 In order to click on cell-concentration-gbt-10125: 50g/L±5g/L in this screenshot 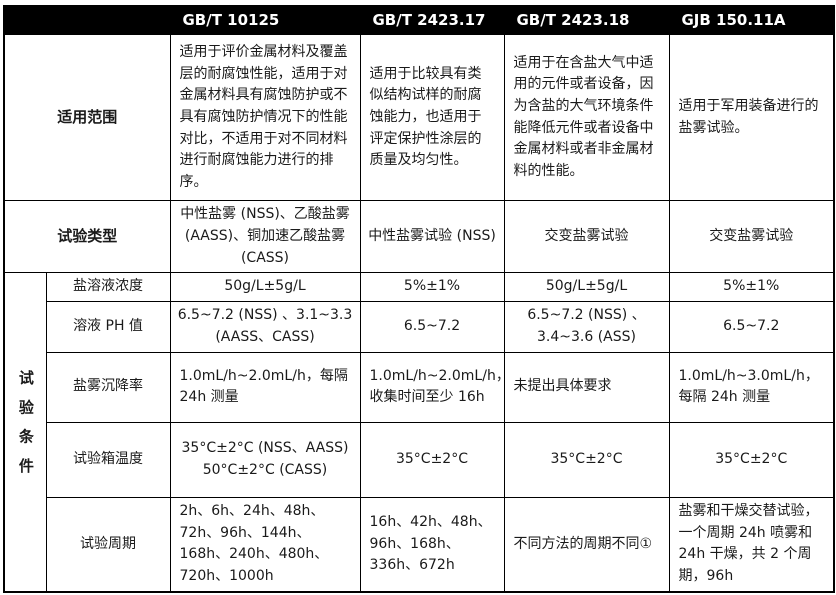, I will do `click(265, 287)`.